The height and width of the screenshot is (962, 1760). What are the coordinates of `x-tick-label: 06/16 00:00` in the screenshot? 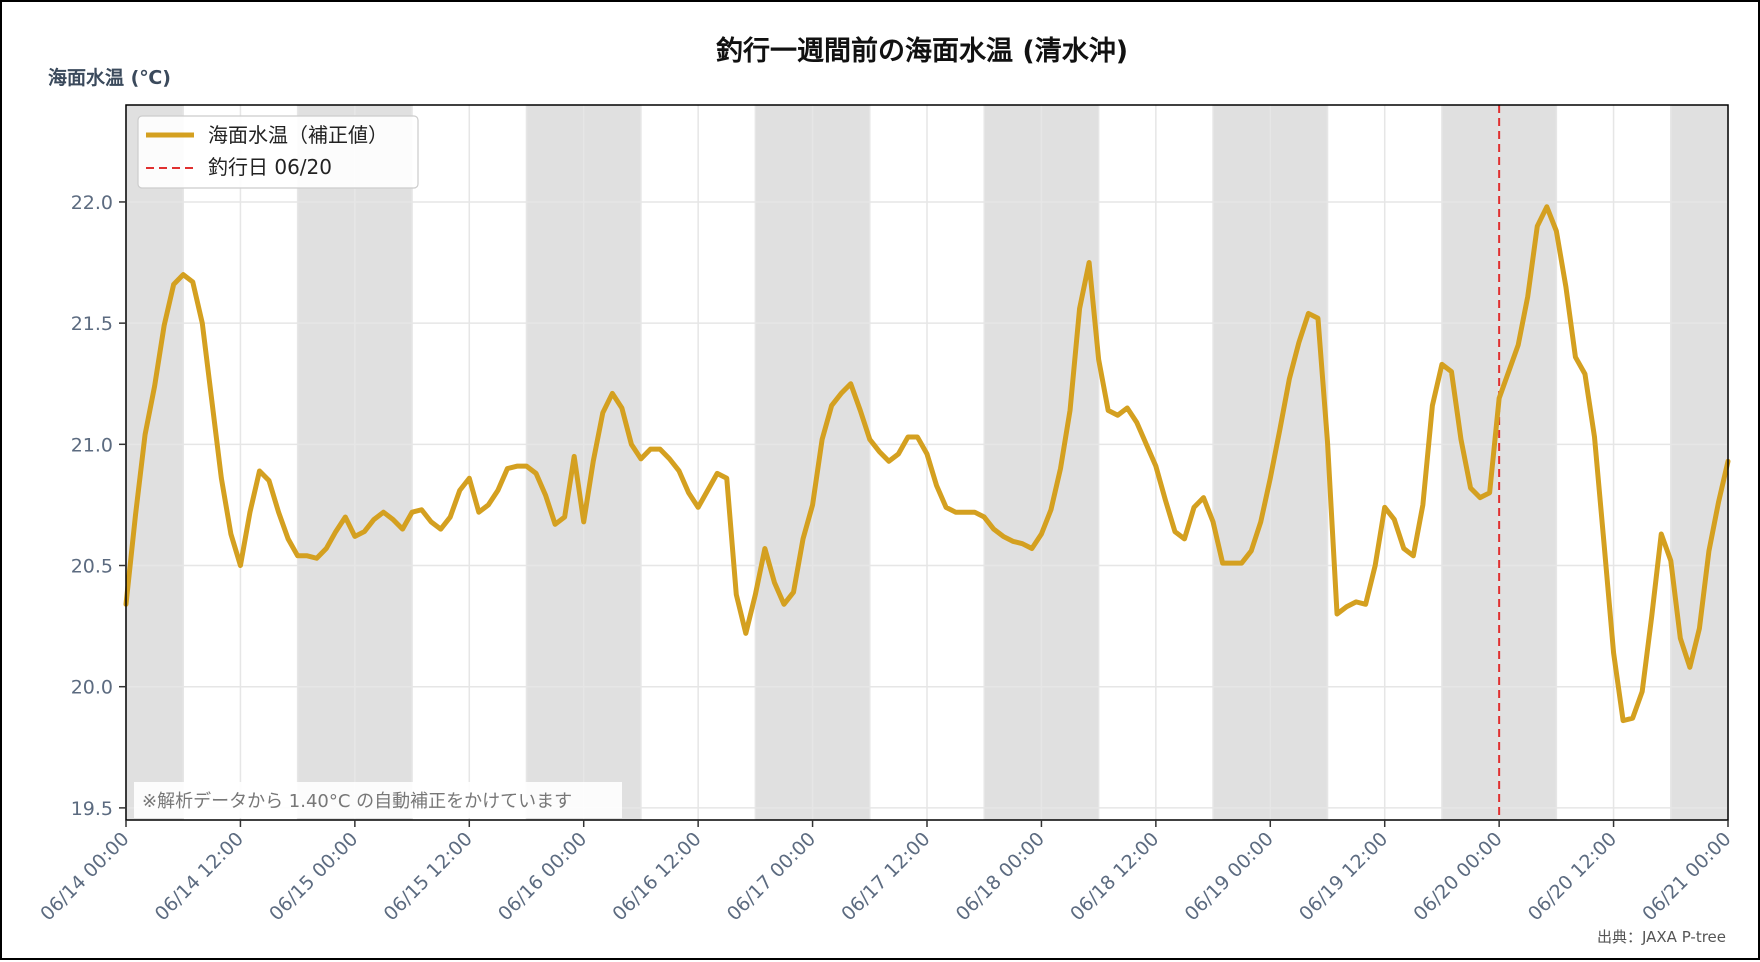 It's located at (542, 876).